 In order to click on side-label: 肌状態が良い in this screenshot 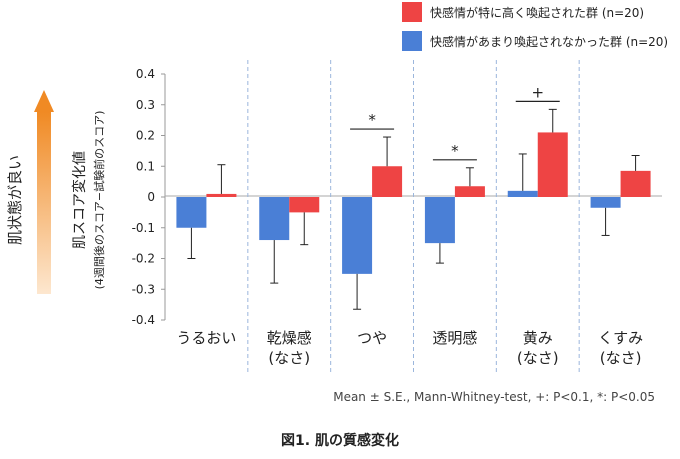, I will do `click(15, 200)`.